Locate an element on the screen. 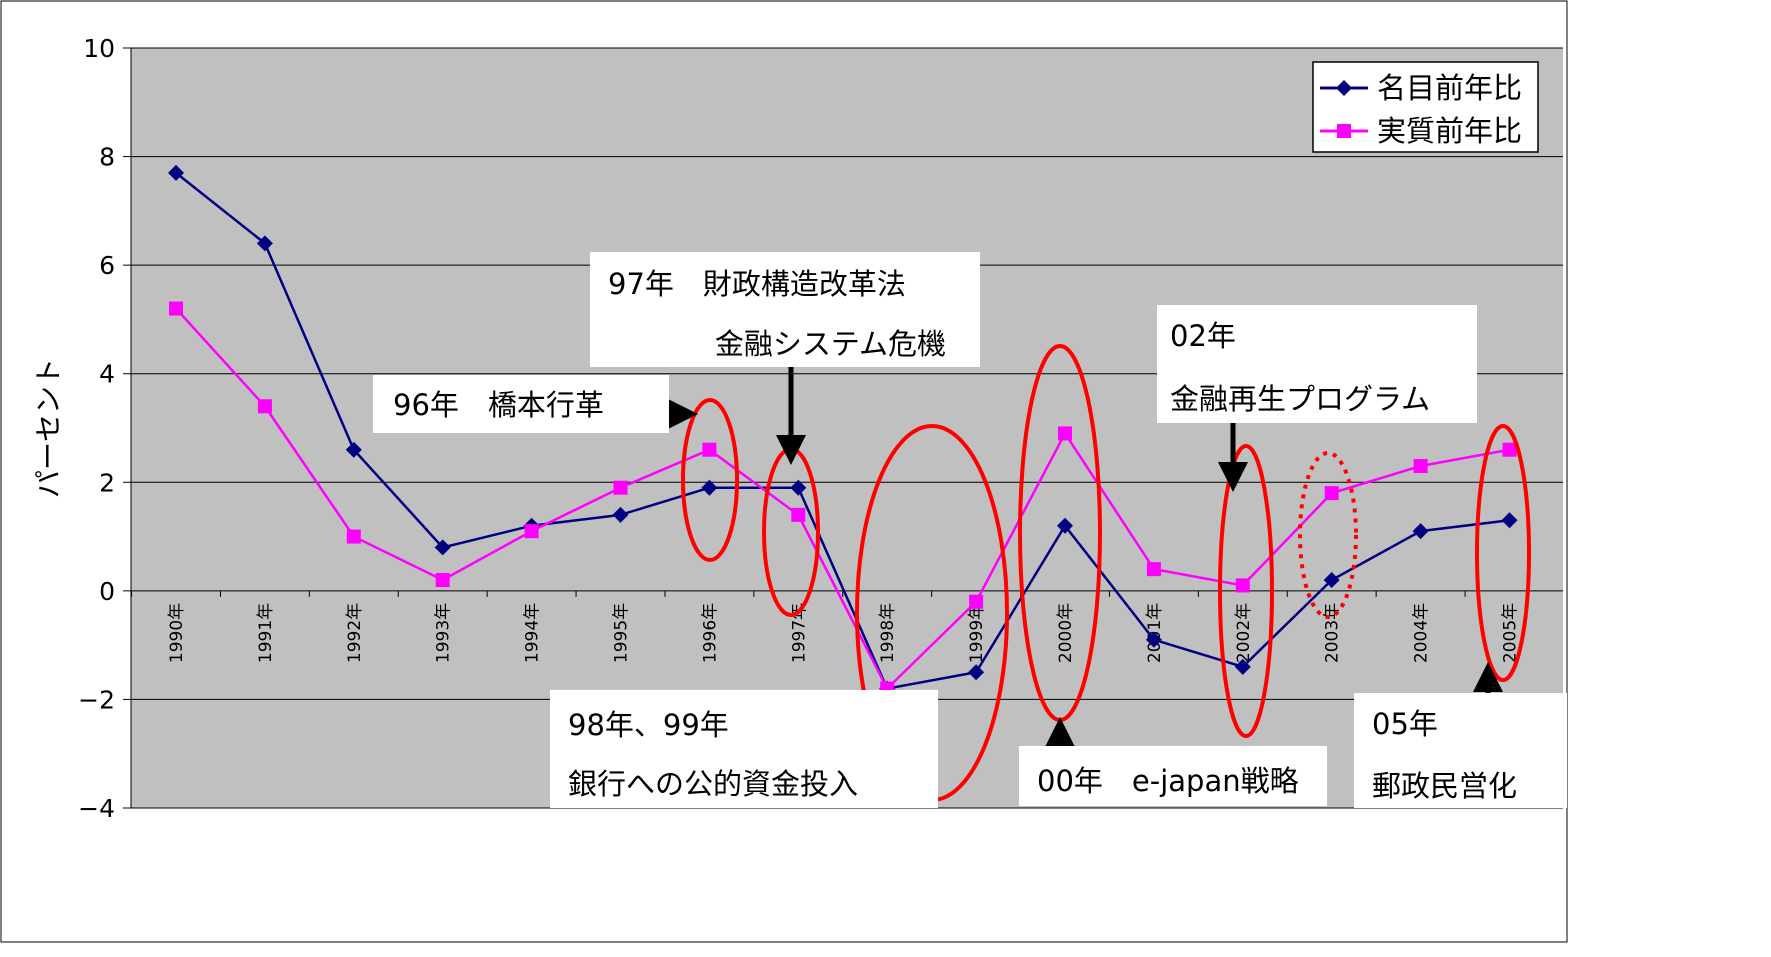  y-tick-label: 0 is located at coordinates (107, 591).